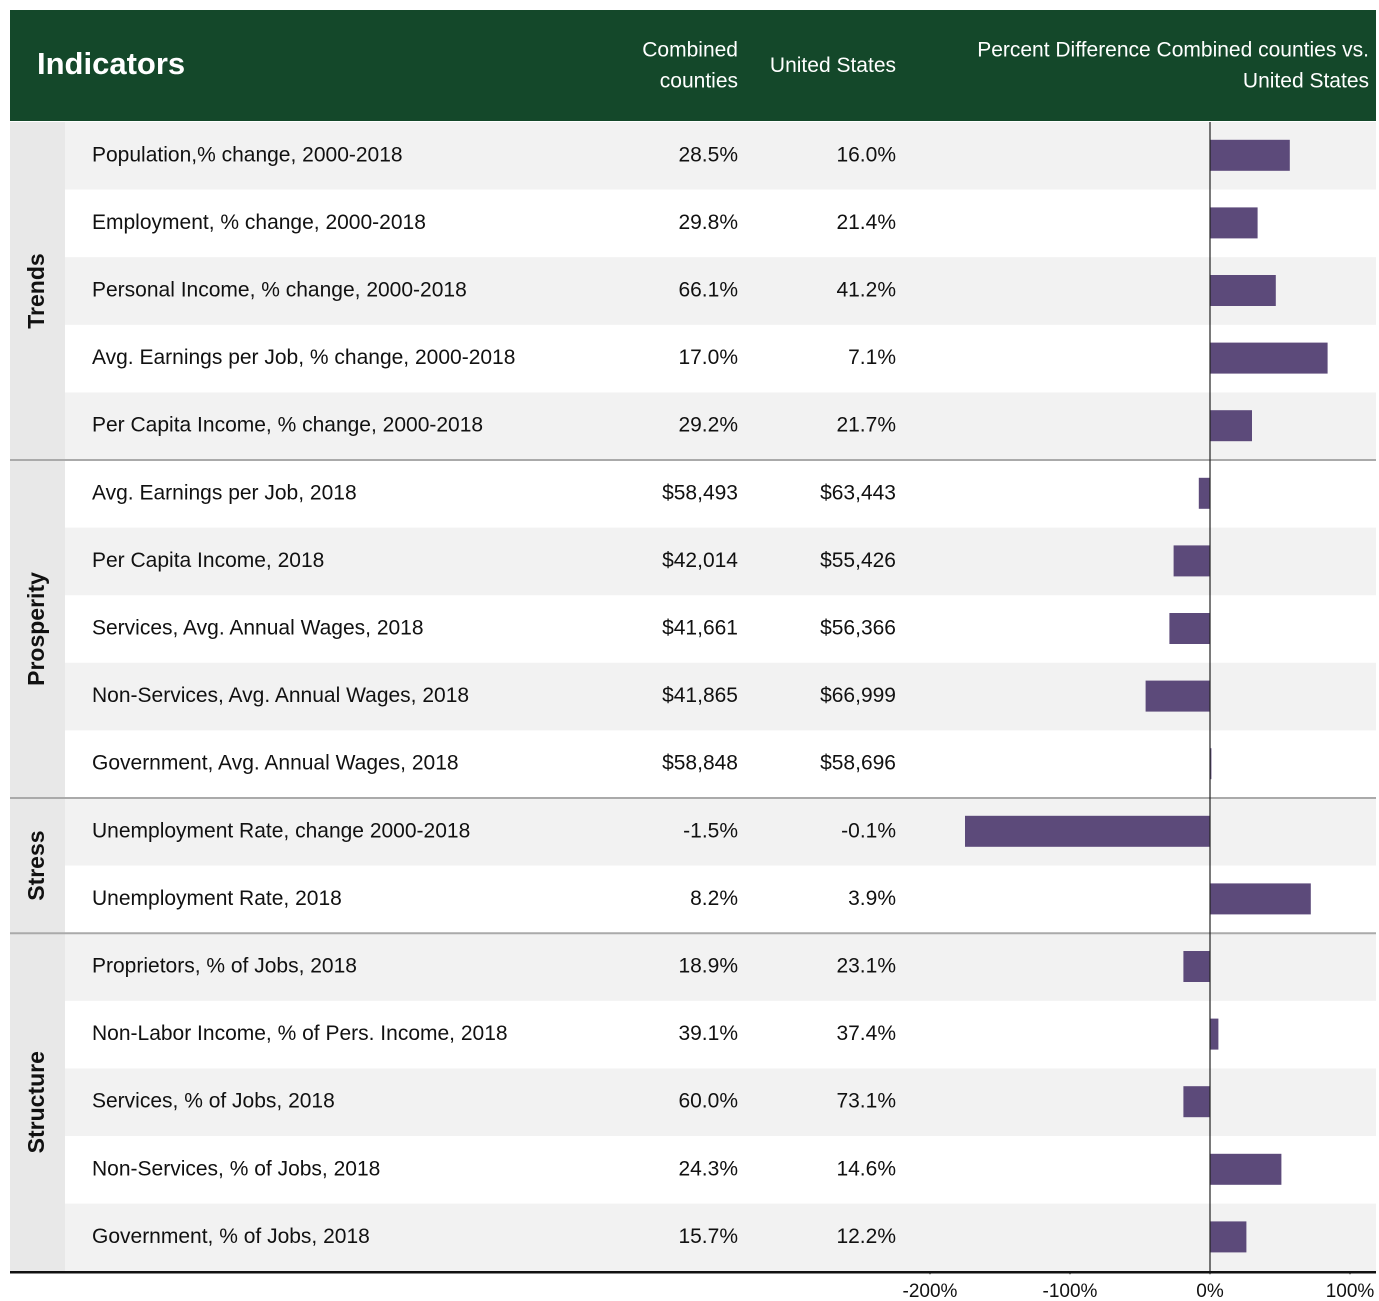 The height and width of the screenshot is (1301, 1379). Describe the element at coordinates (700, 560) in the screenshot. I see `combined-value: $42,014` at that location.